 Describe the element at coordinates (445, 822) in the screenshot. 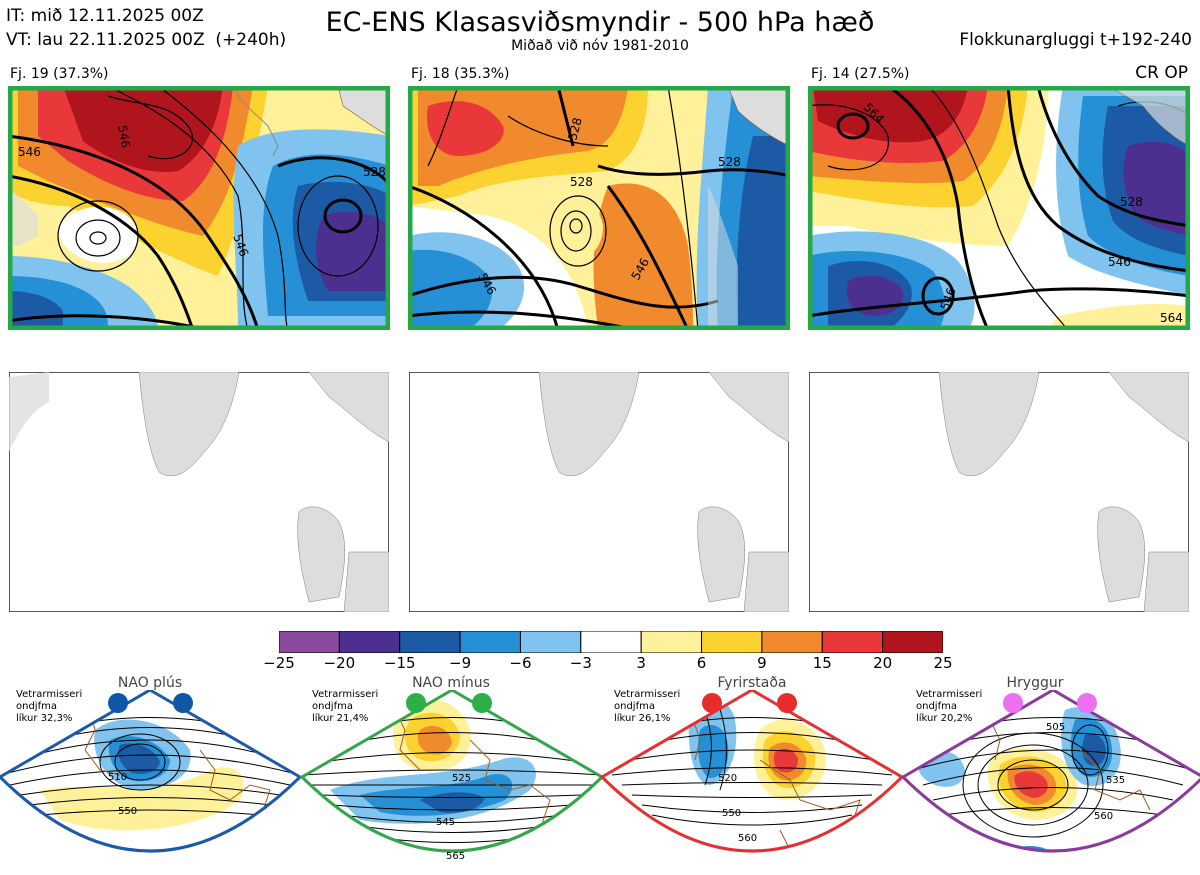

I see `contour-label: 545` at that location.